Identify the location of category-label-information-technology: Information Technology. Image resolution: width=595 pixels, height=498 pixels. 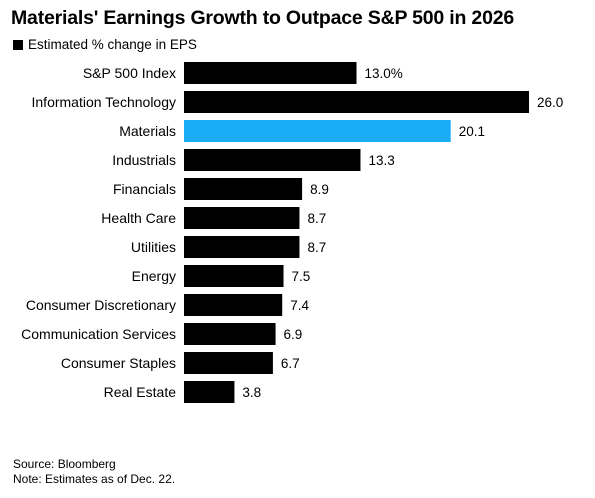
(104, 102).